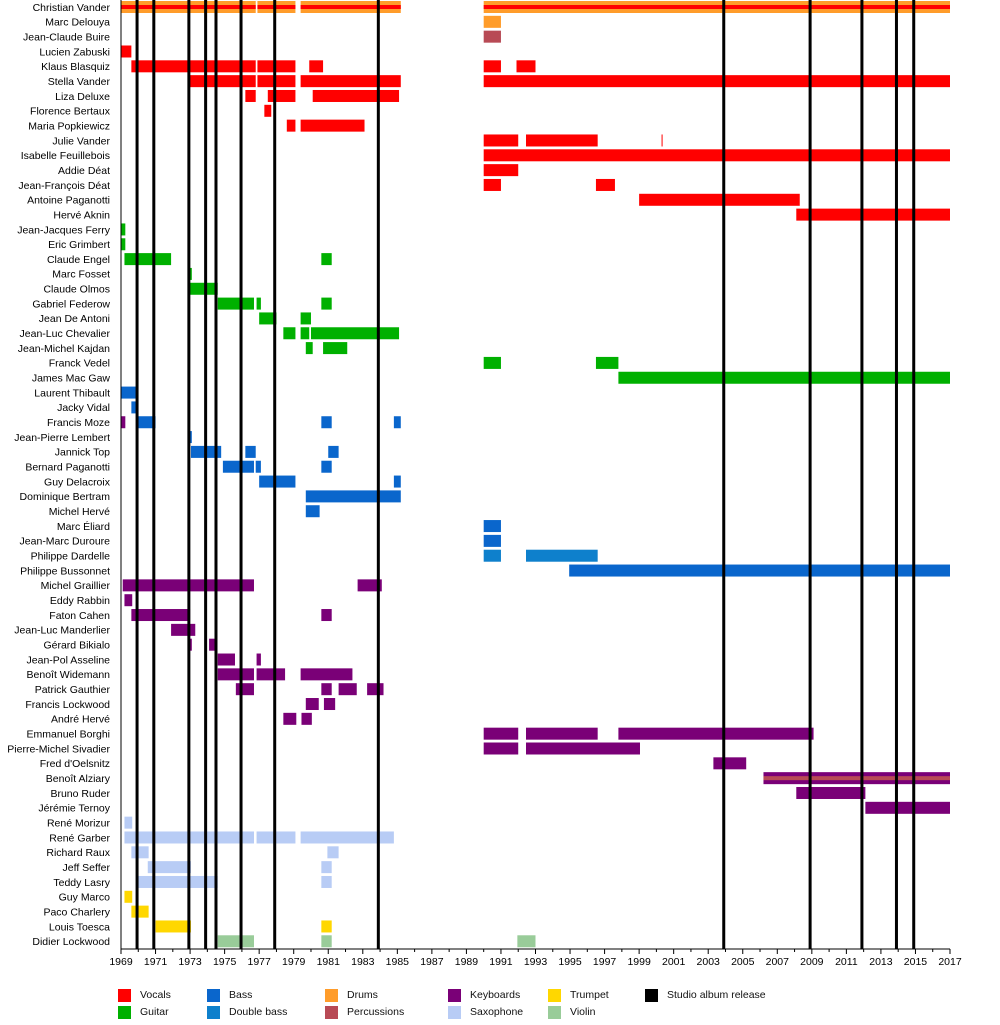  I want to click on member-label: Faton Cahen, so click(79, 616).